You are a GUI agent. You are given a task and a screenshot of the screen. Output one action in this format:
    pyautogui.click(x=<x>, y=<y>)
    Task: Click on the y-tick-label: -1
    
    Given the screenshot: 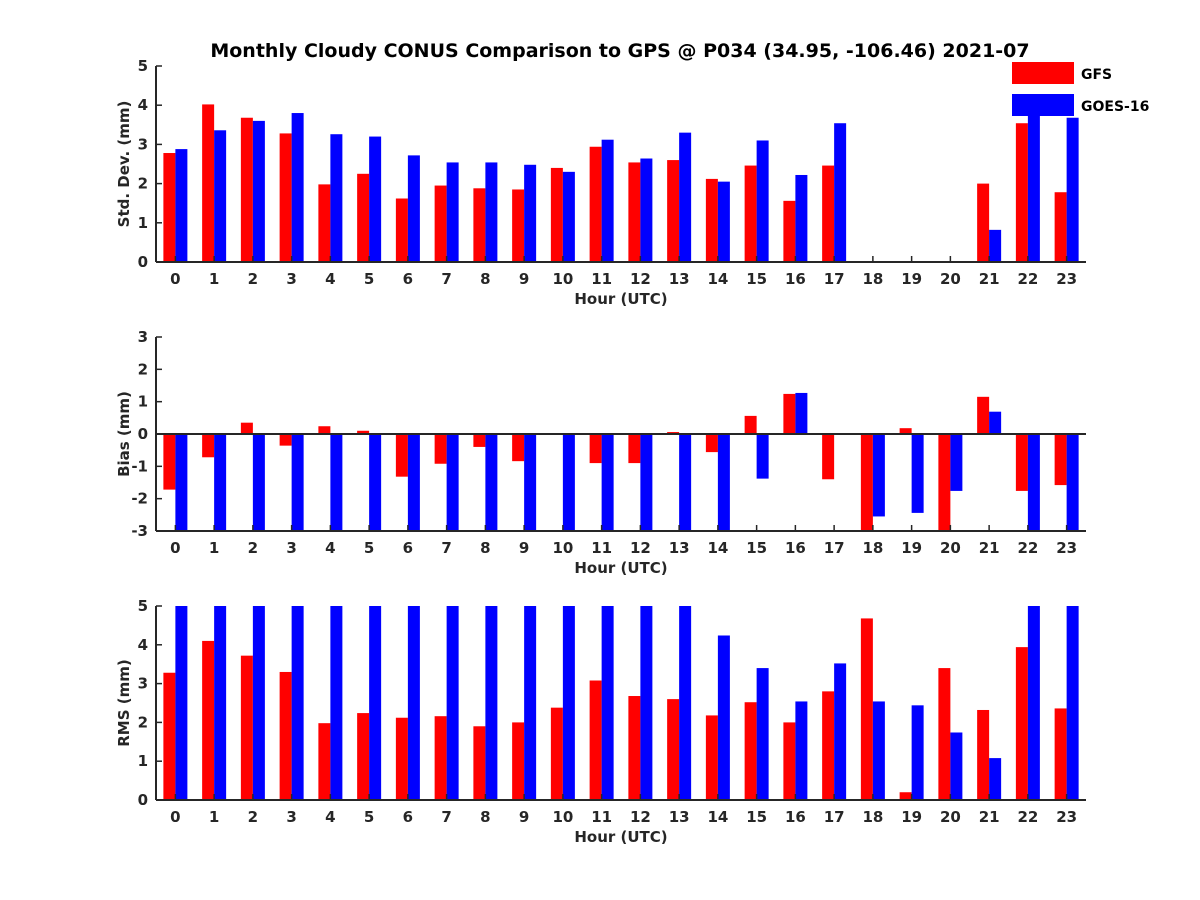 What is the action you would take?
    pyautogui.click(x=139, y=466)
    